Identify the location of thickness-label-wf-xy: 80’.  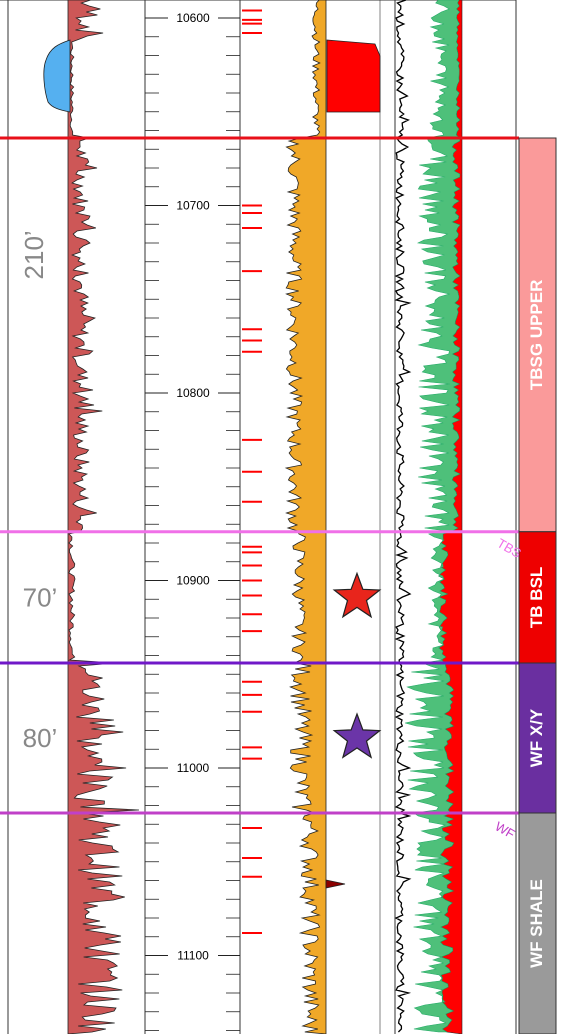
(40, 738).